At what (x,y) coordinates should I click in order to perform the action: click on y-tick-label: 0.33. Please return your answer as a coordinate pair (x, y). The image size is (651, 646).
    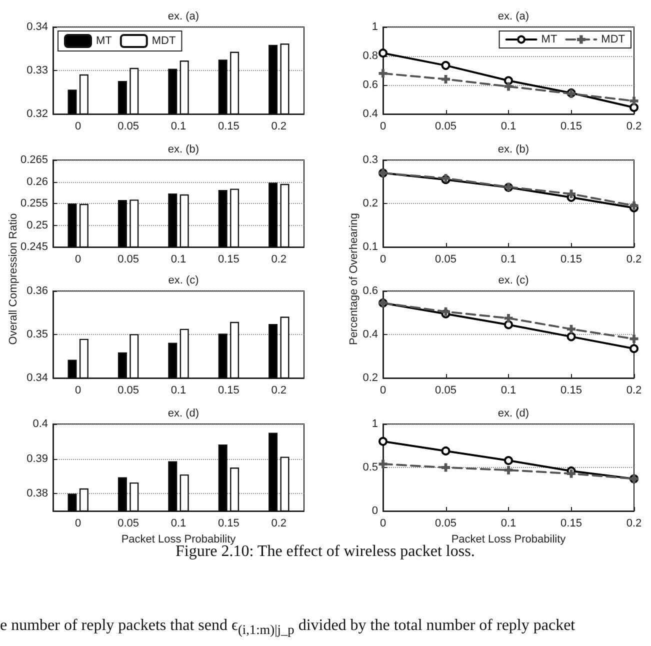
    Looking at the image, I should click on (37, 70).